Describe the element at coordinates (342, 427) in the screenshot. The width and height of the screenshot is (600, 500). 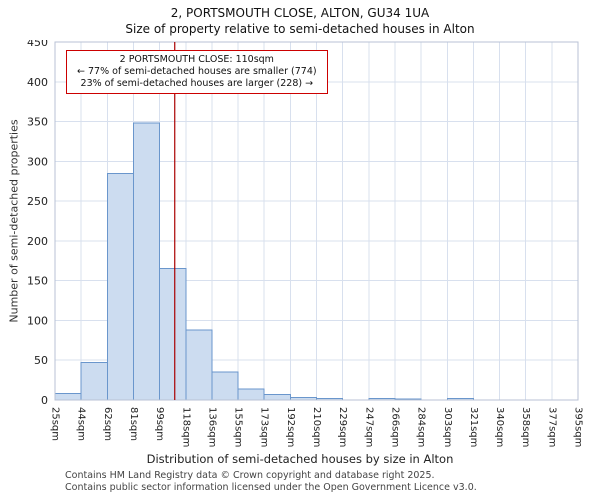
I see `x-tick-label: 229sqm` at that location.